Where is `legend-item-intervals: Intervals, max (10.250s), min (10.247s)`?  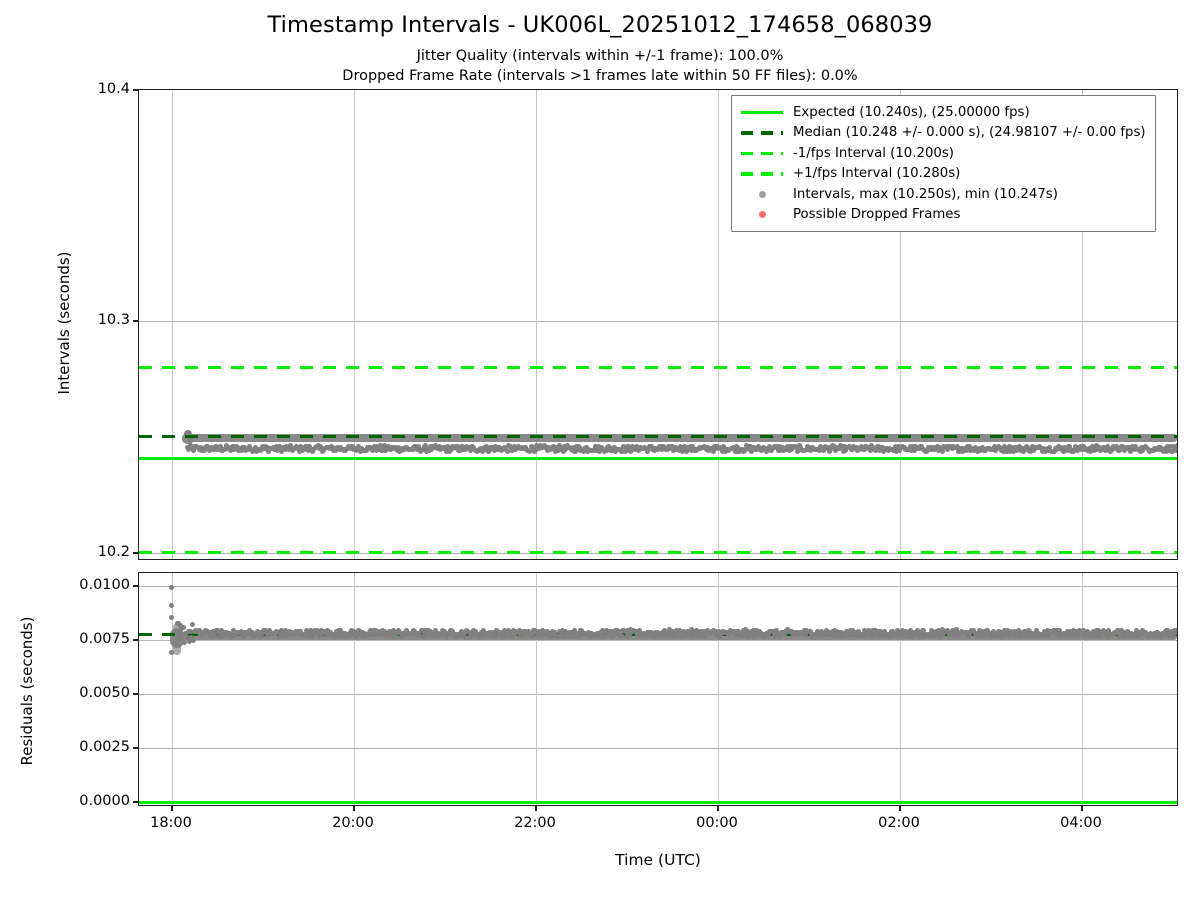
legend-item-intervals: Intervals, max (10.250s), min (10.247s) is located at coordinates (943, 194).